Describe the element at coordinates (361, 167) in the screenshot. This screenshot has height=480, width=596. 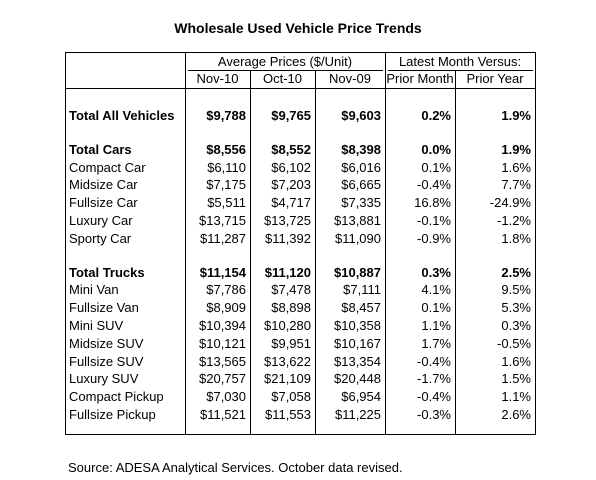
I see `cell: $6,016` at that location.